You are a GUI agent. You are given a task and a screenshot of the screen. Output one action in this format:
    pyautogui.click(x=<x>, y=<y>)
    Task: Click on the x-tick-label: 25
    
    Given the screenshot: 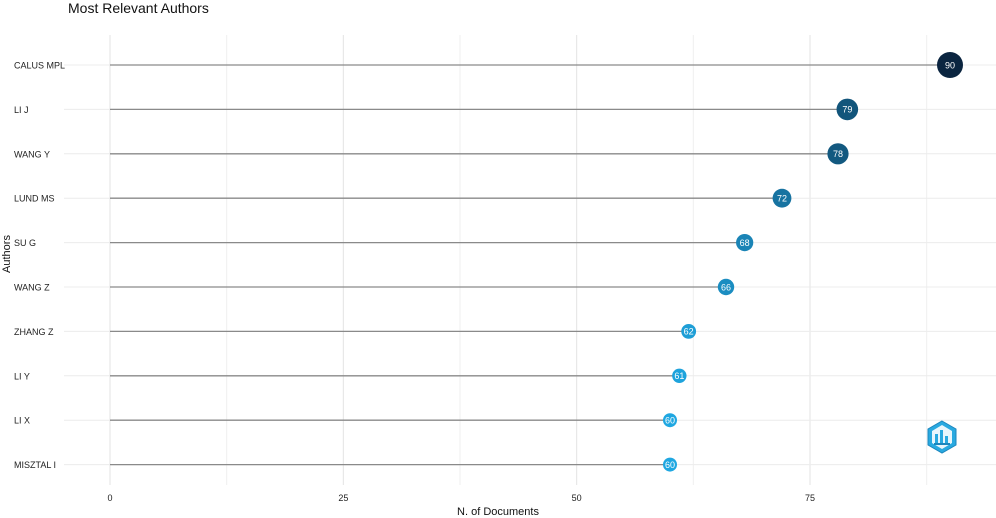 What is the action you would take?
    pyautogui.click(x=343, y=498)
    